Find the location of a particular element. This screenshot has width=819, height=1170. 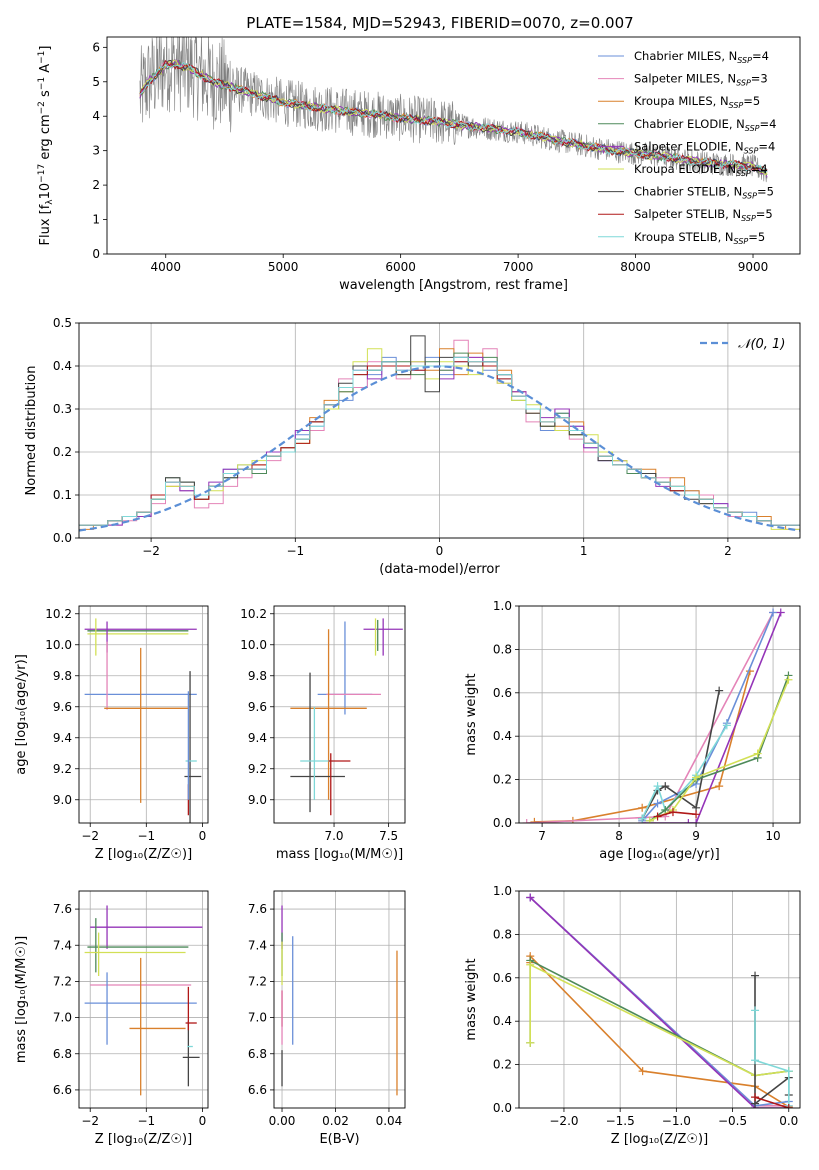

legend-entry: Kroupa ELODIE, NSSP=4 is located at coordinates (701, 170).